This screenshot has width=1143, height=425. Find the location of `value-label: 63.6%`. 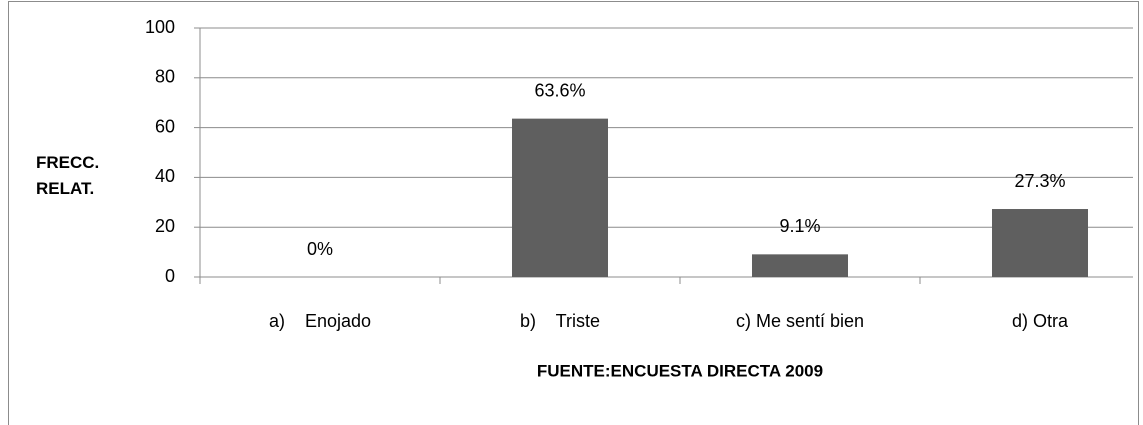

value-label: 63.6% is located at coordinates (559, 90).